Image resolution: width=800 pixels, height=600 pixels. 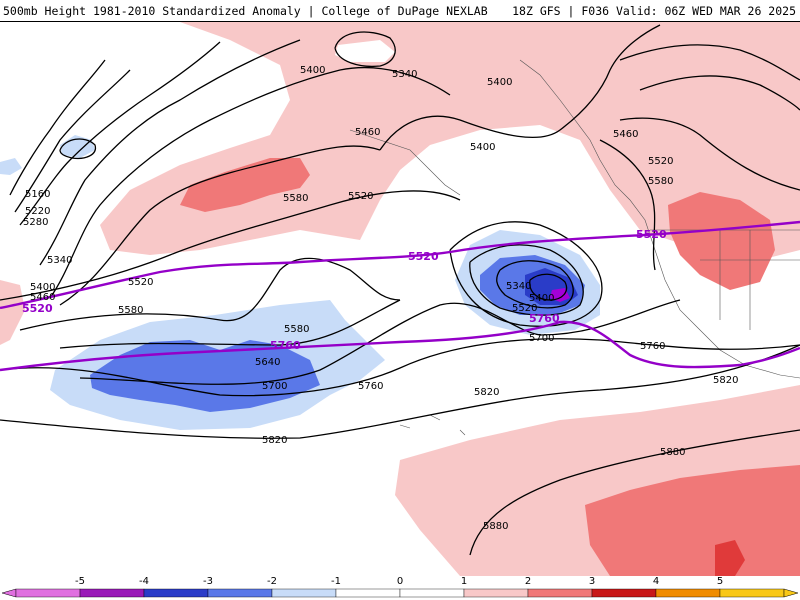 What do you see at coordinates (11, 166) in the screenshot?
I see `negative-anomaly-far-west` at bounding box center [11, 166].